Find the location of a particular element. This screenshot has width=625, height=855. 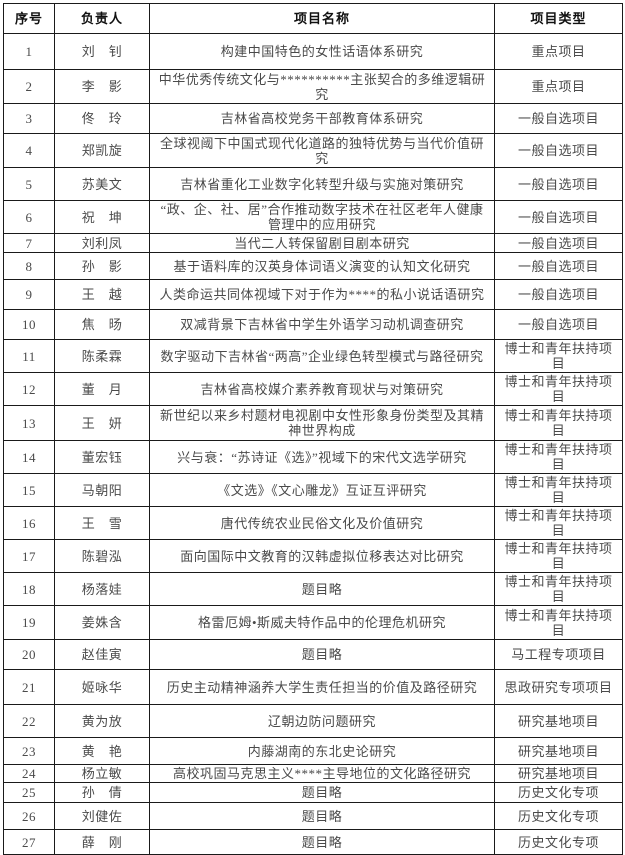

leader-cell: 刘 钊 is located at coordinates (102, 51).